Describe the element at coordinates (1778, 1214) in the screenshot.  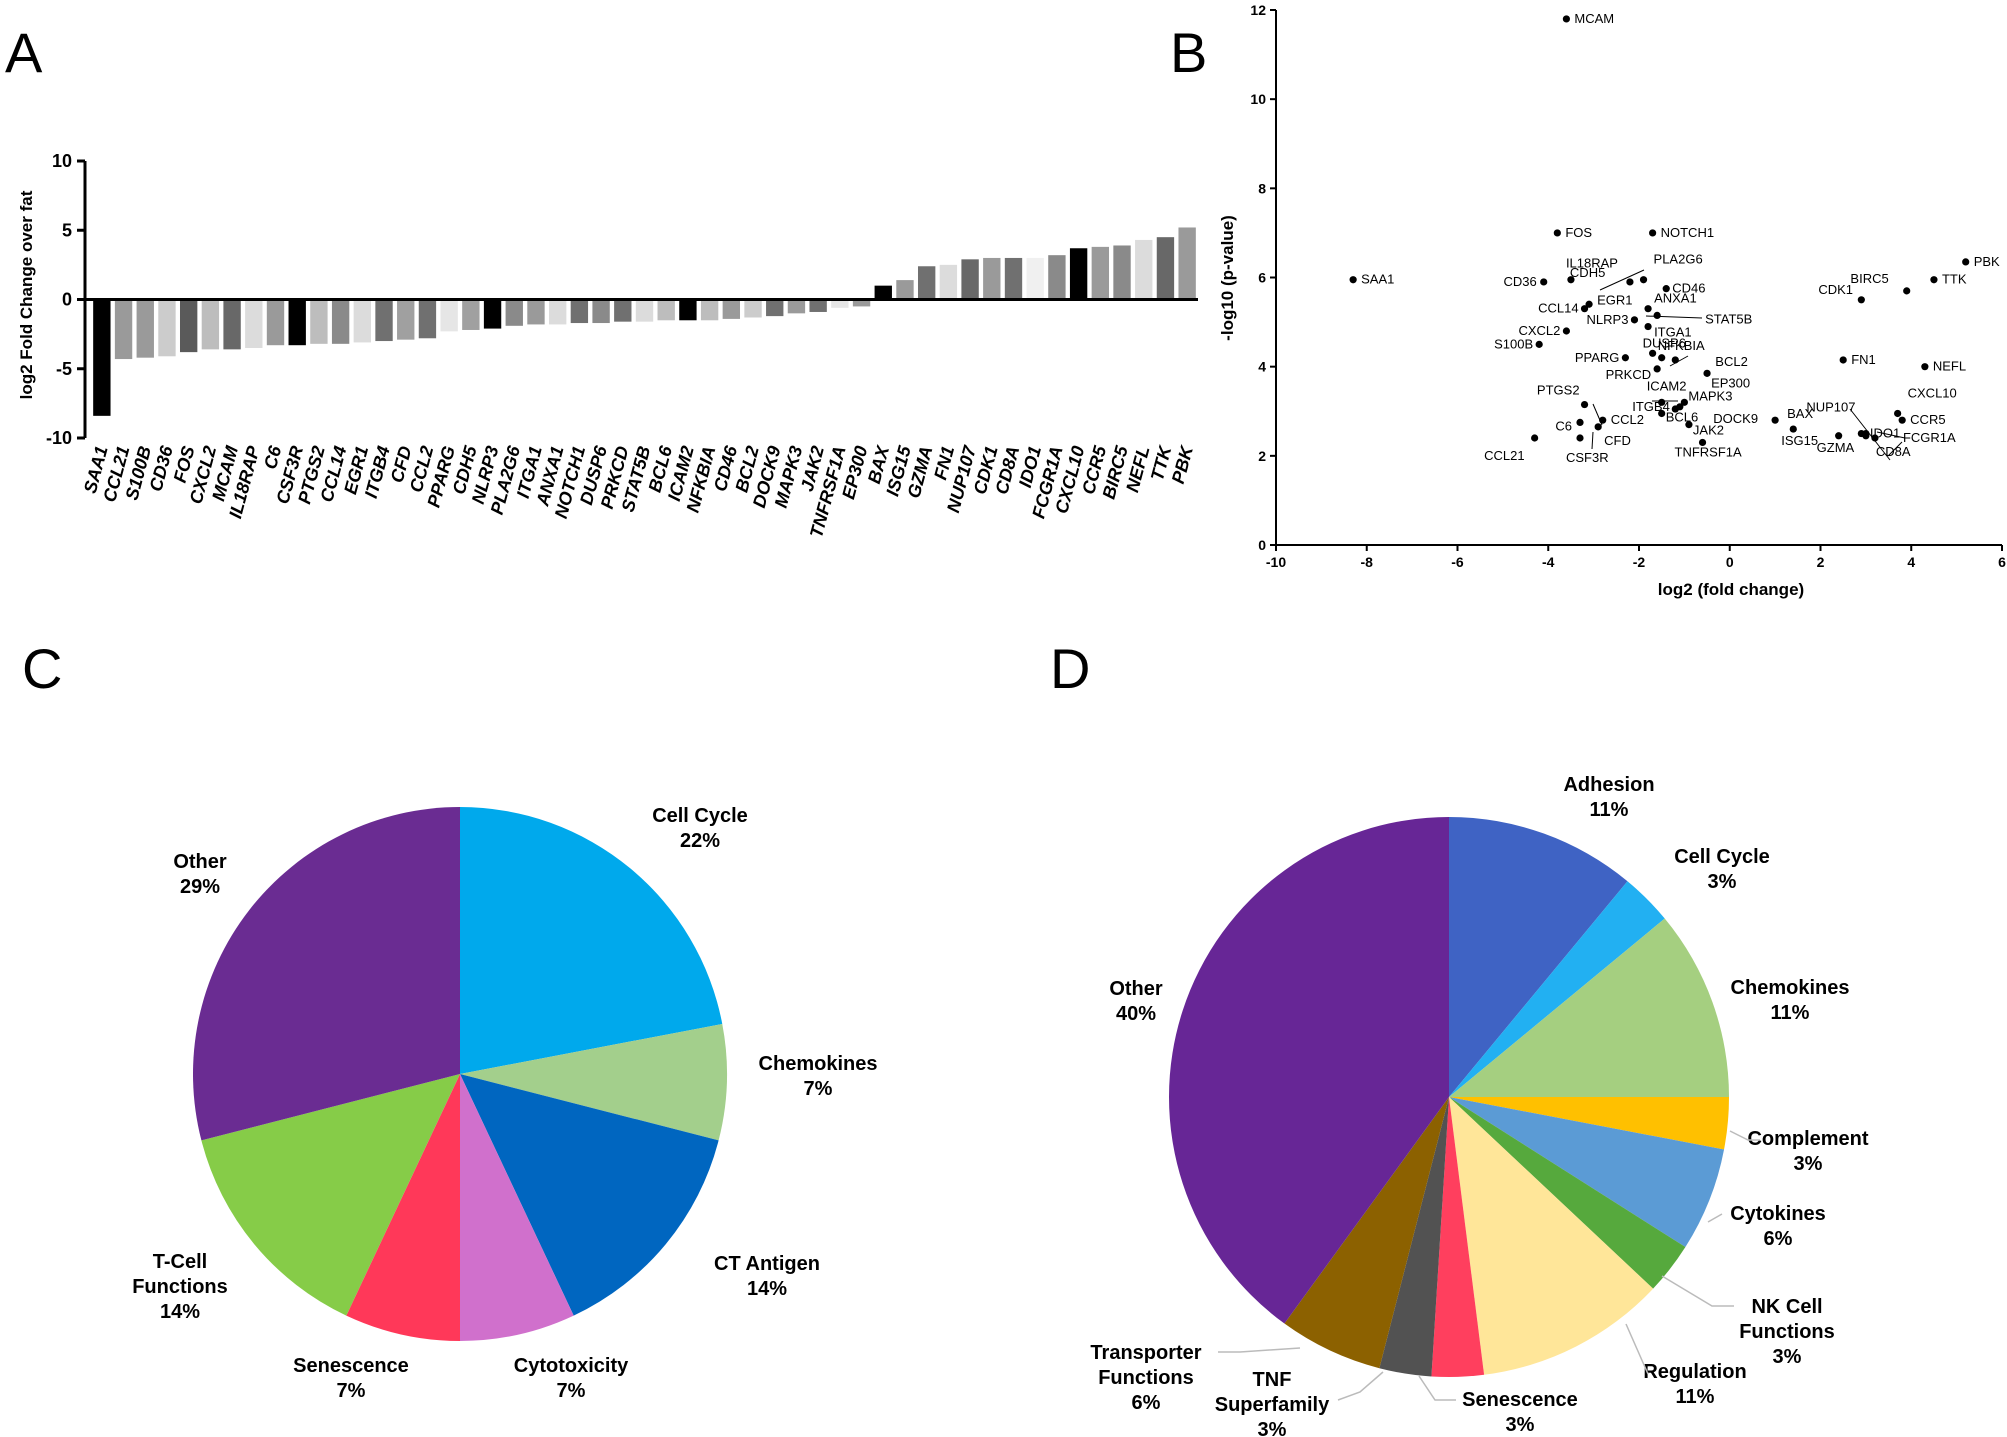
I see `pie-slice-label: Cytokines` at that location.